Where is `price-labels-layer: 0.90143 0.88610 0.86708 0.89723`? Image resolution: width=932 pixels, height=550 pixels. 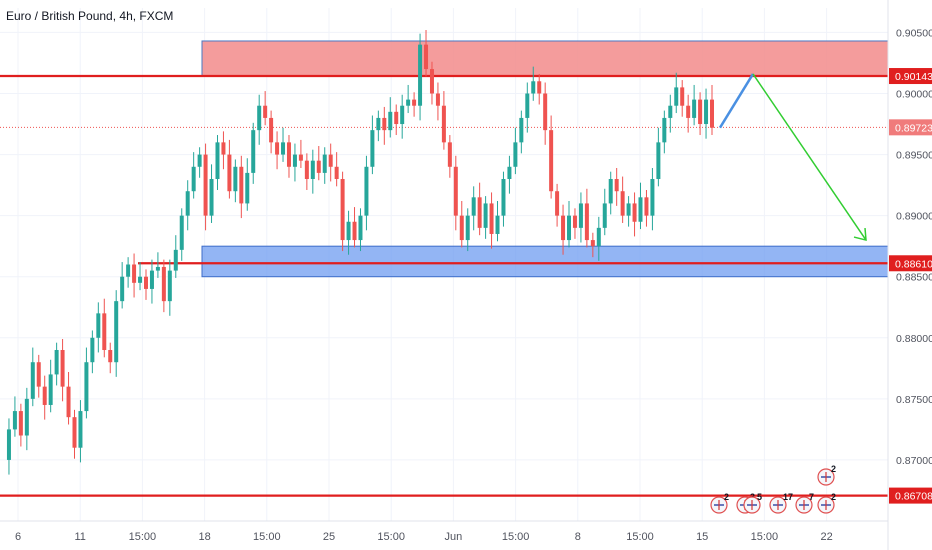 price-labels-layer: 0.90143 0.88610 0.86708 0.89723 is located at coordinates (910, 286).